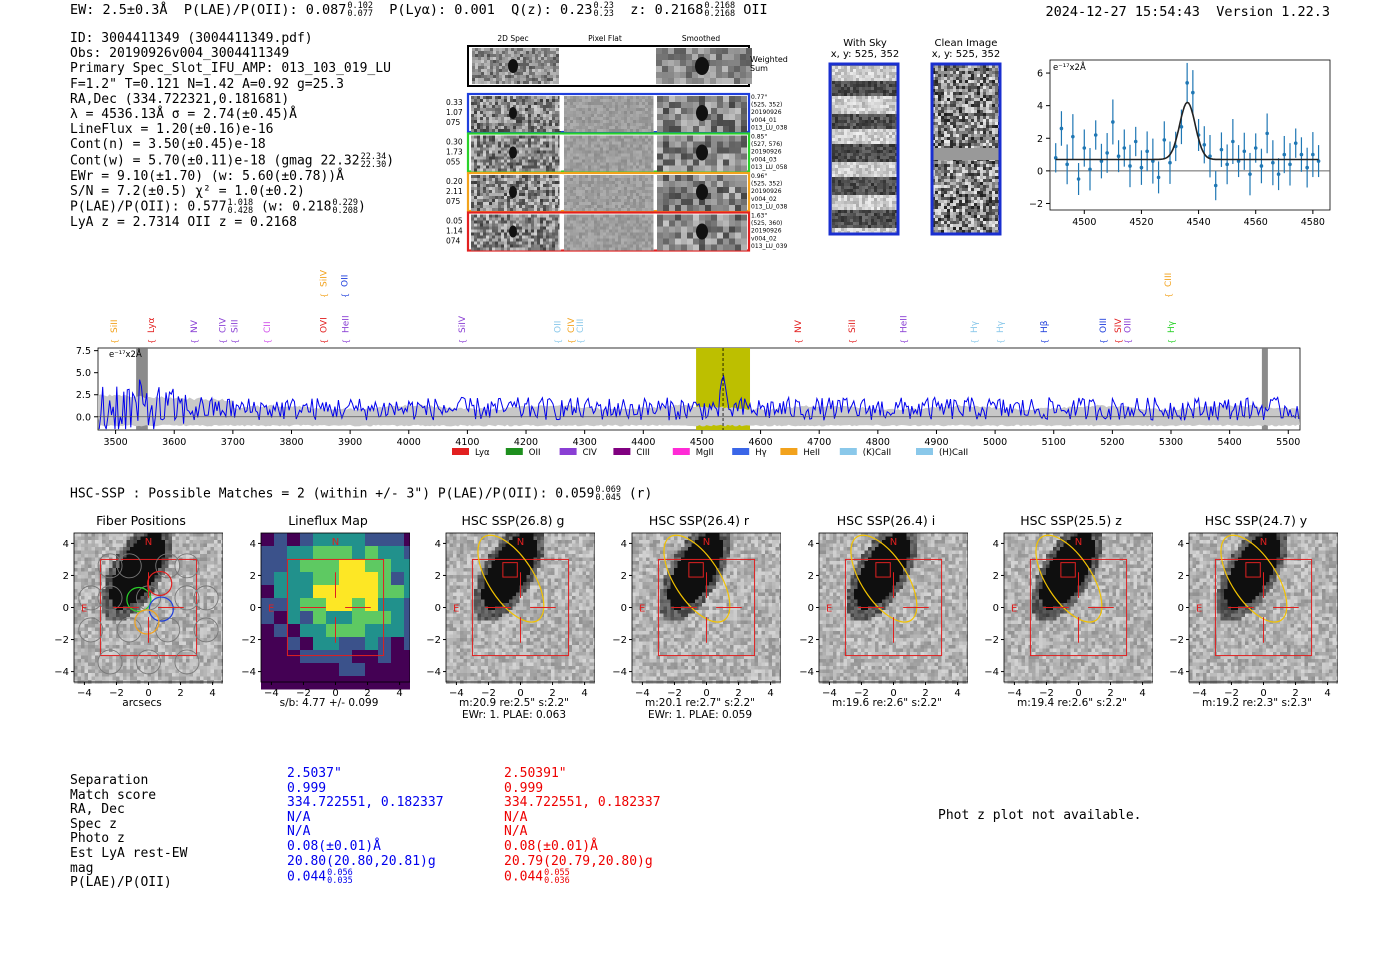  I want to click on panel-ytick-label-6-0: −4, so click(1176, 672).